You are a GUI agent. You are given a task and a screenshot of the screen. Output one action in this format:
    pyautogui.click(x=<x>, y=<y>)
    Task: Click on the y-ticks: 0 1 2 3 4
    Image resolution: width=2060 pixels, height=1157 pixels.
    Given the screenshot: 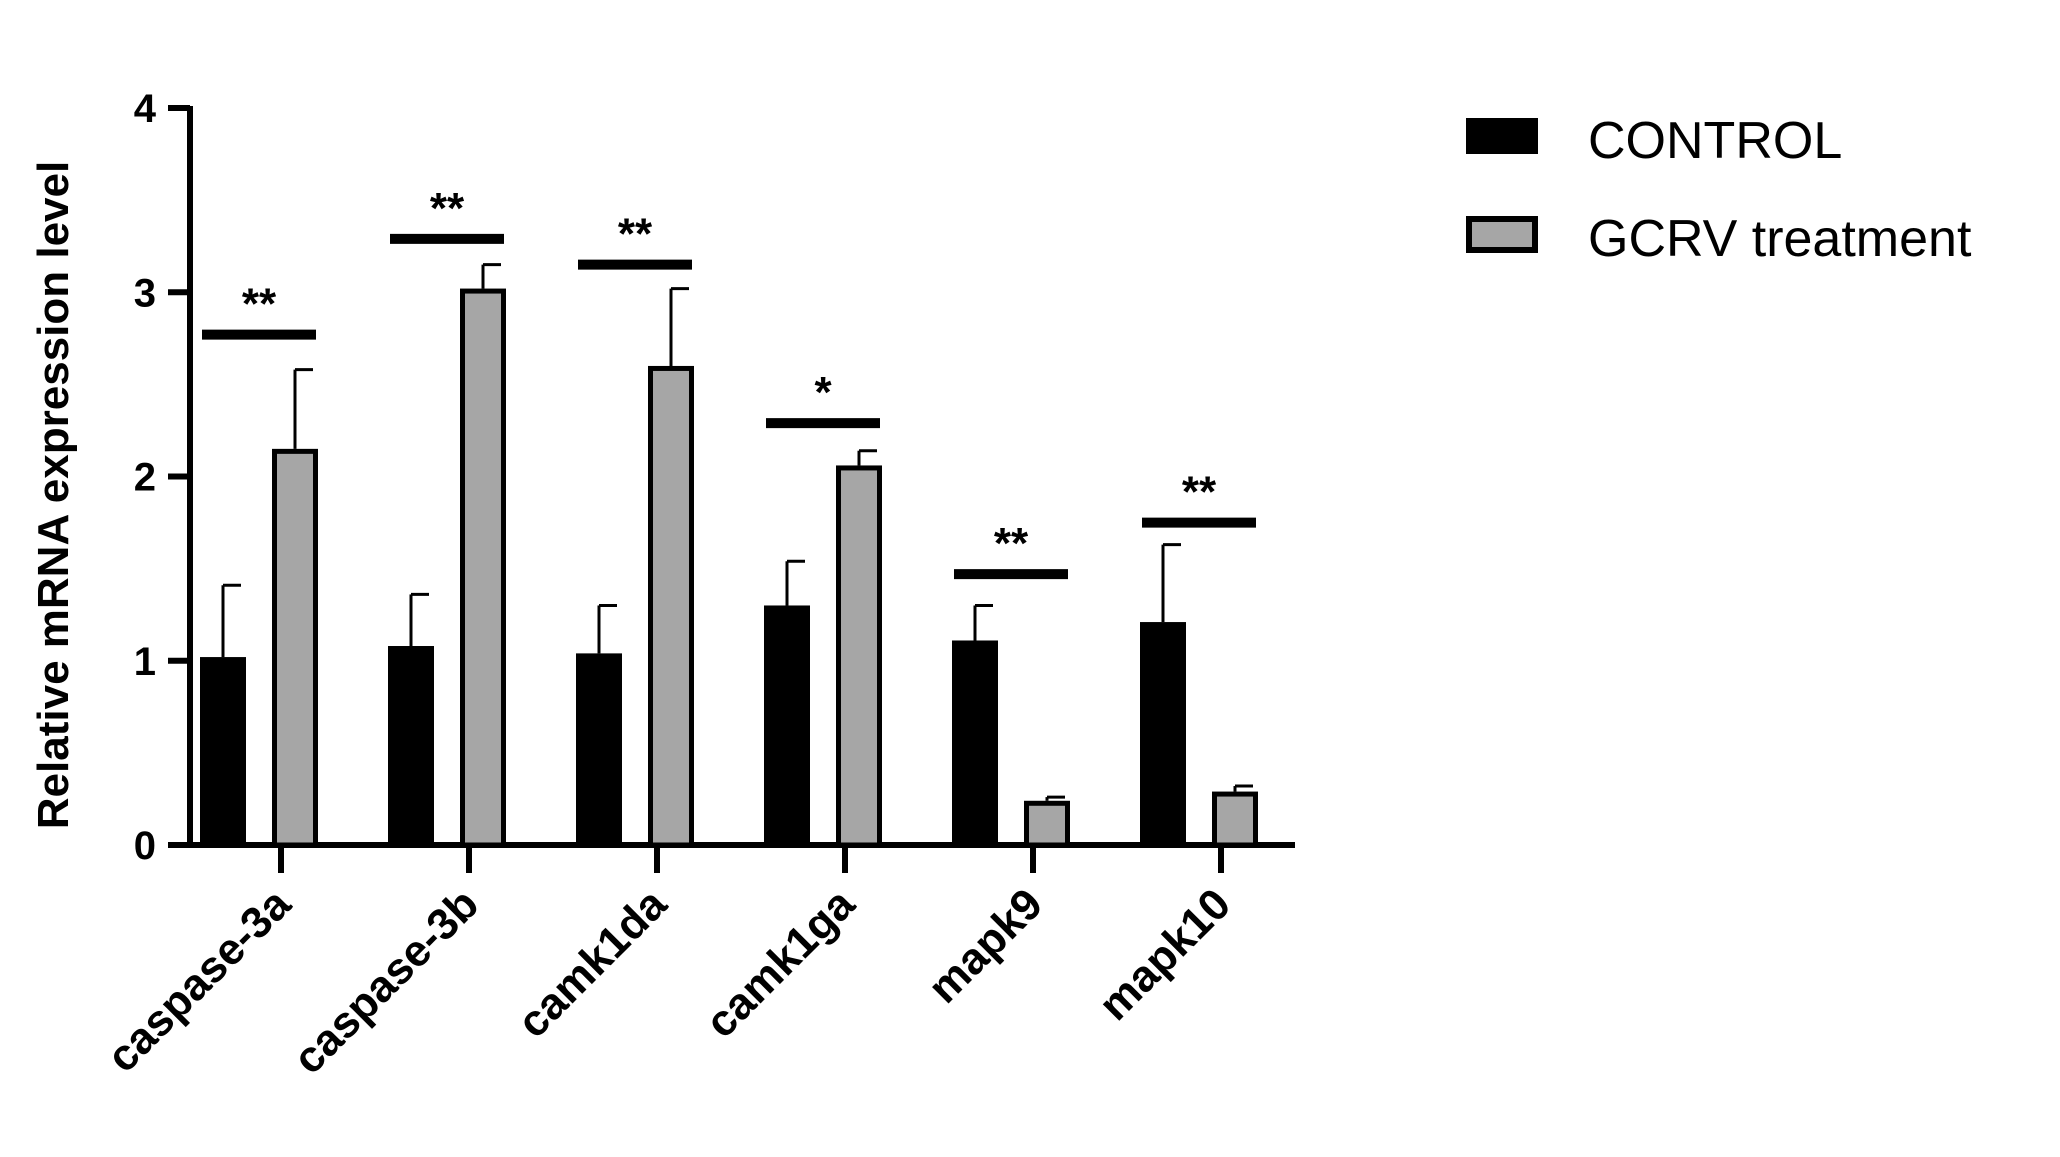 What is the action you would take?
    pyautogui.click(x=162, y=477)
    